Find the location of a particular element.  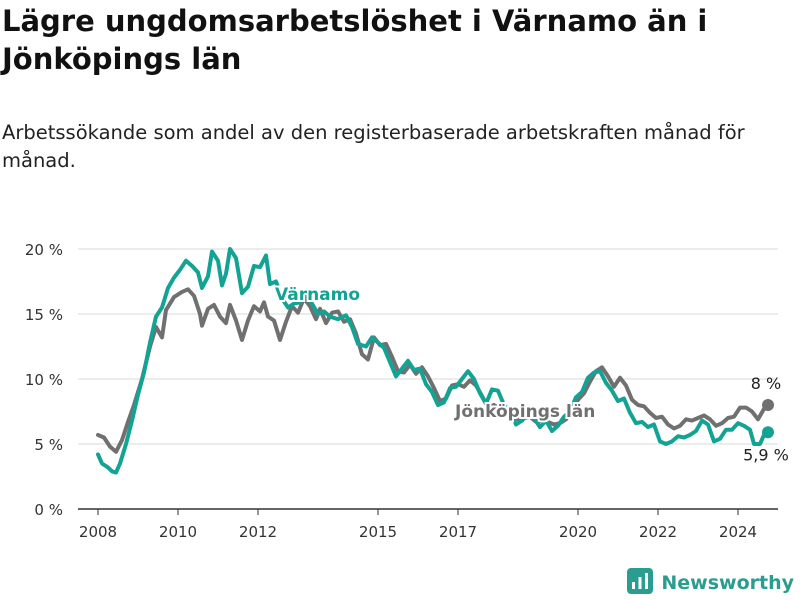

x-tick-label: 2022 is located at coordinates (658, 532).